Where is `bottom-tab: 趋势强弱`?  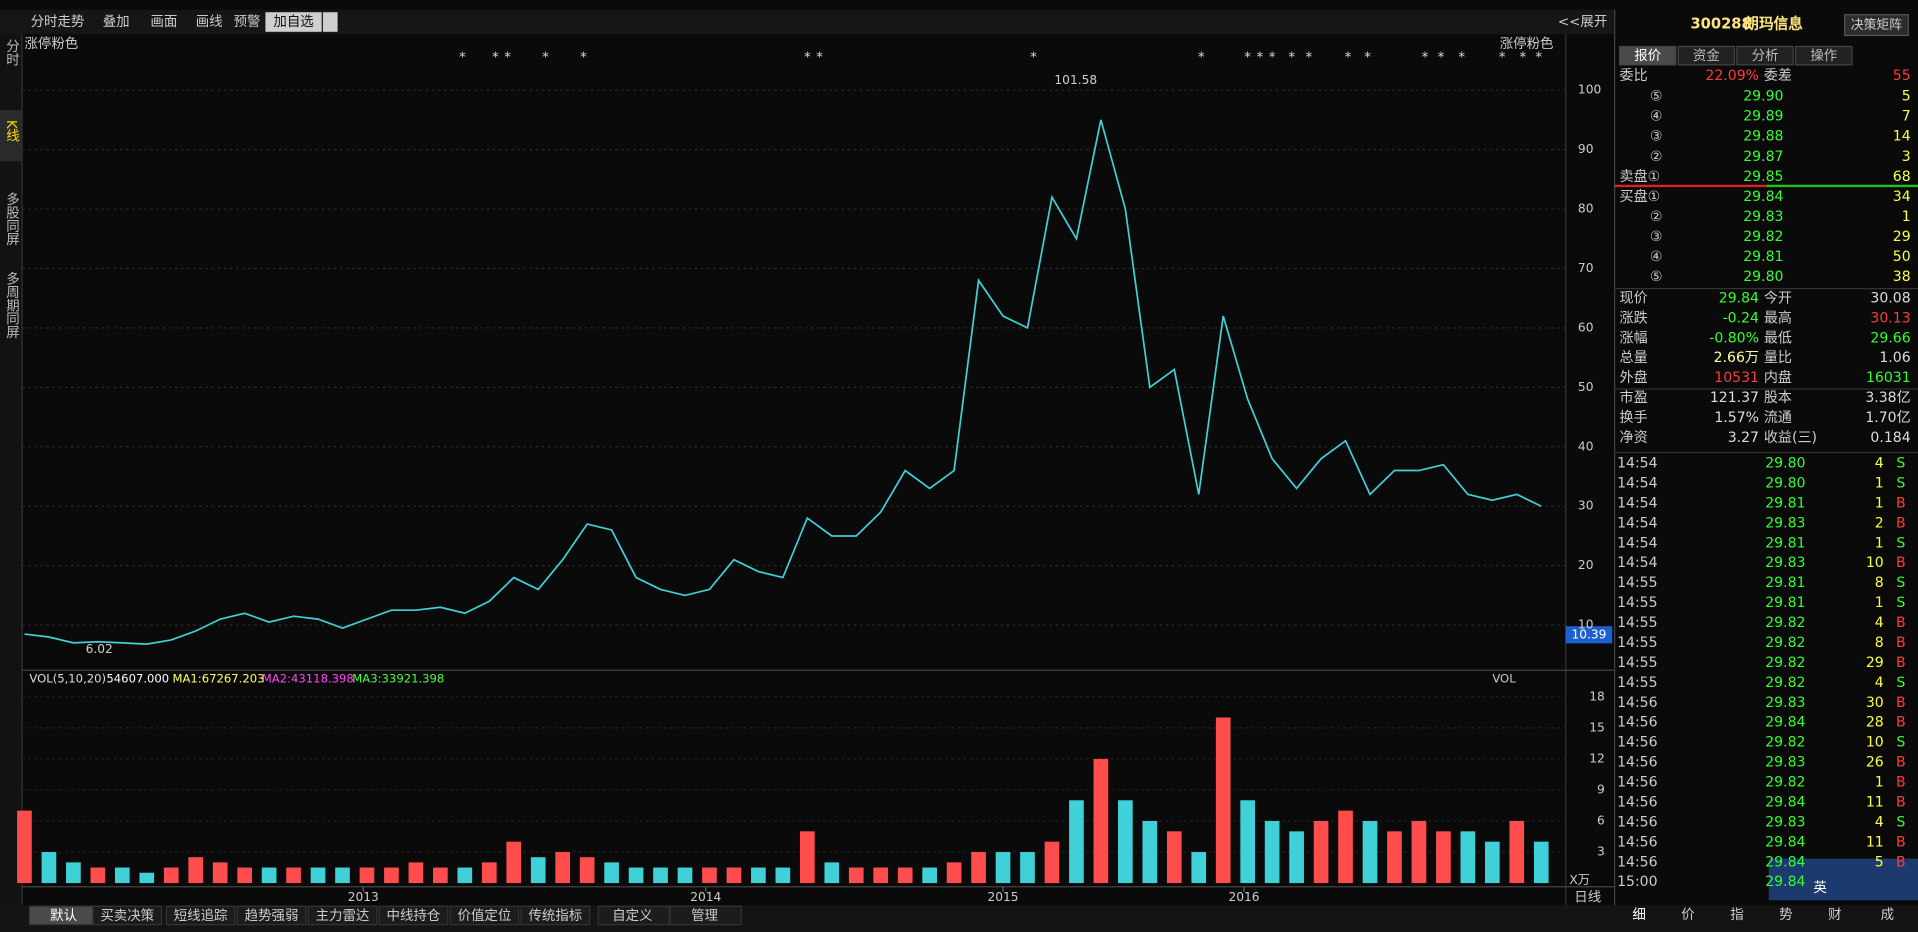 bottom-tab: 趋势强弱 is located at coordinates (272, 916).